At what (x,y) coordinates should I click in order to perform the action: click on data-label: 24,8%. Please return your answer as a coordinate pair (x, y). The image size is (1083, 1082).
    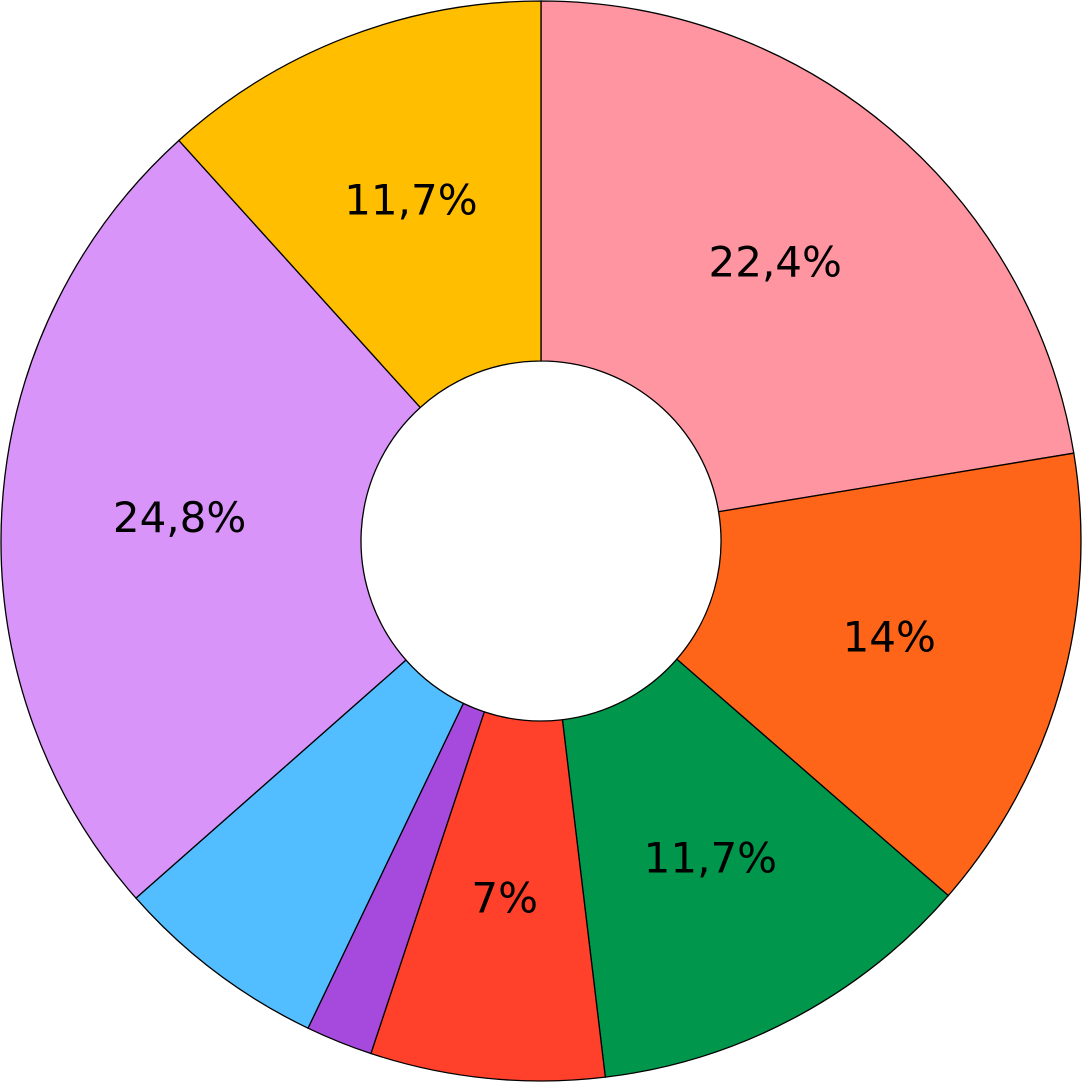
    Looking at the image, I should click on (179, 517).